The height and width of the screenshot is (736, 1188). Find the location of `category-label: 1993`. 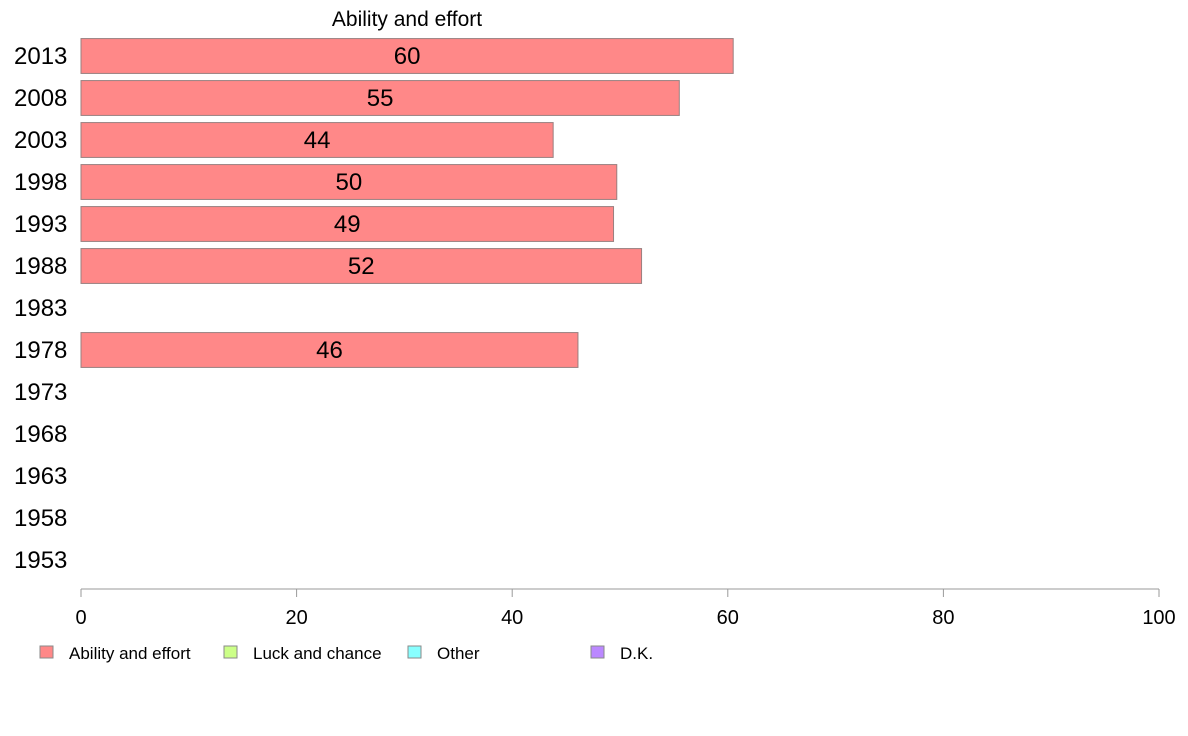

category-label: 1993 is located at coordinates (40, 224).